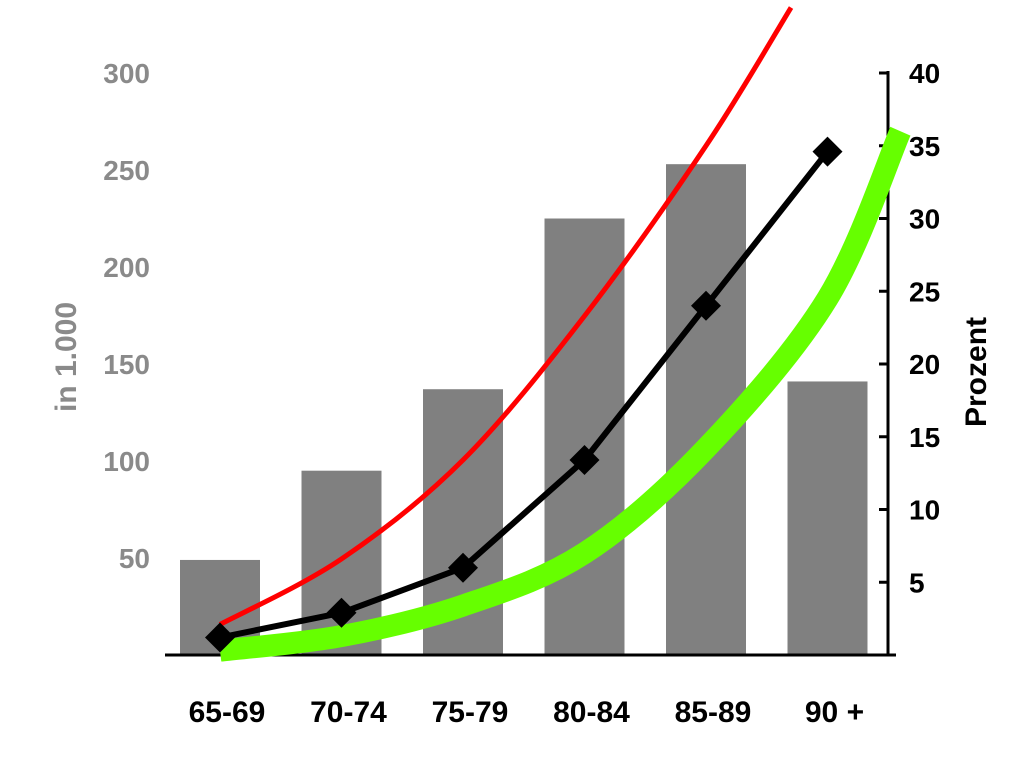  What do you see at coordinates (126, 170) in the screenshot?
I see `y-left-tick-label: 250` at bounding box center [126, 170].